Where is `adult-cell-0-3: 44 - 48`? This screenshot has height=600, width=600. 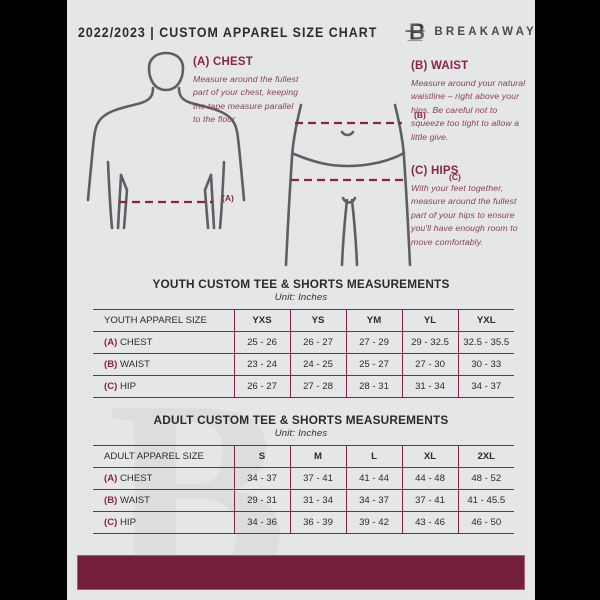
adult-cell-0-3: 44 - 48 is located at coordinates (430, 478).